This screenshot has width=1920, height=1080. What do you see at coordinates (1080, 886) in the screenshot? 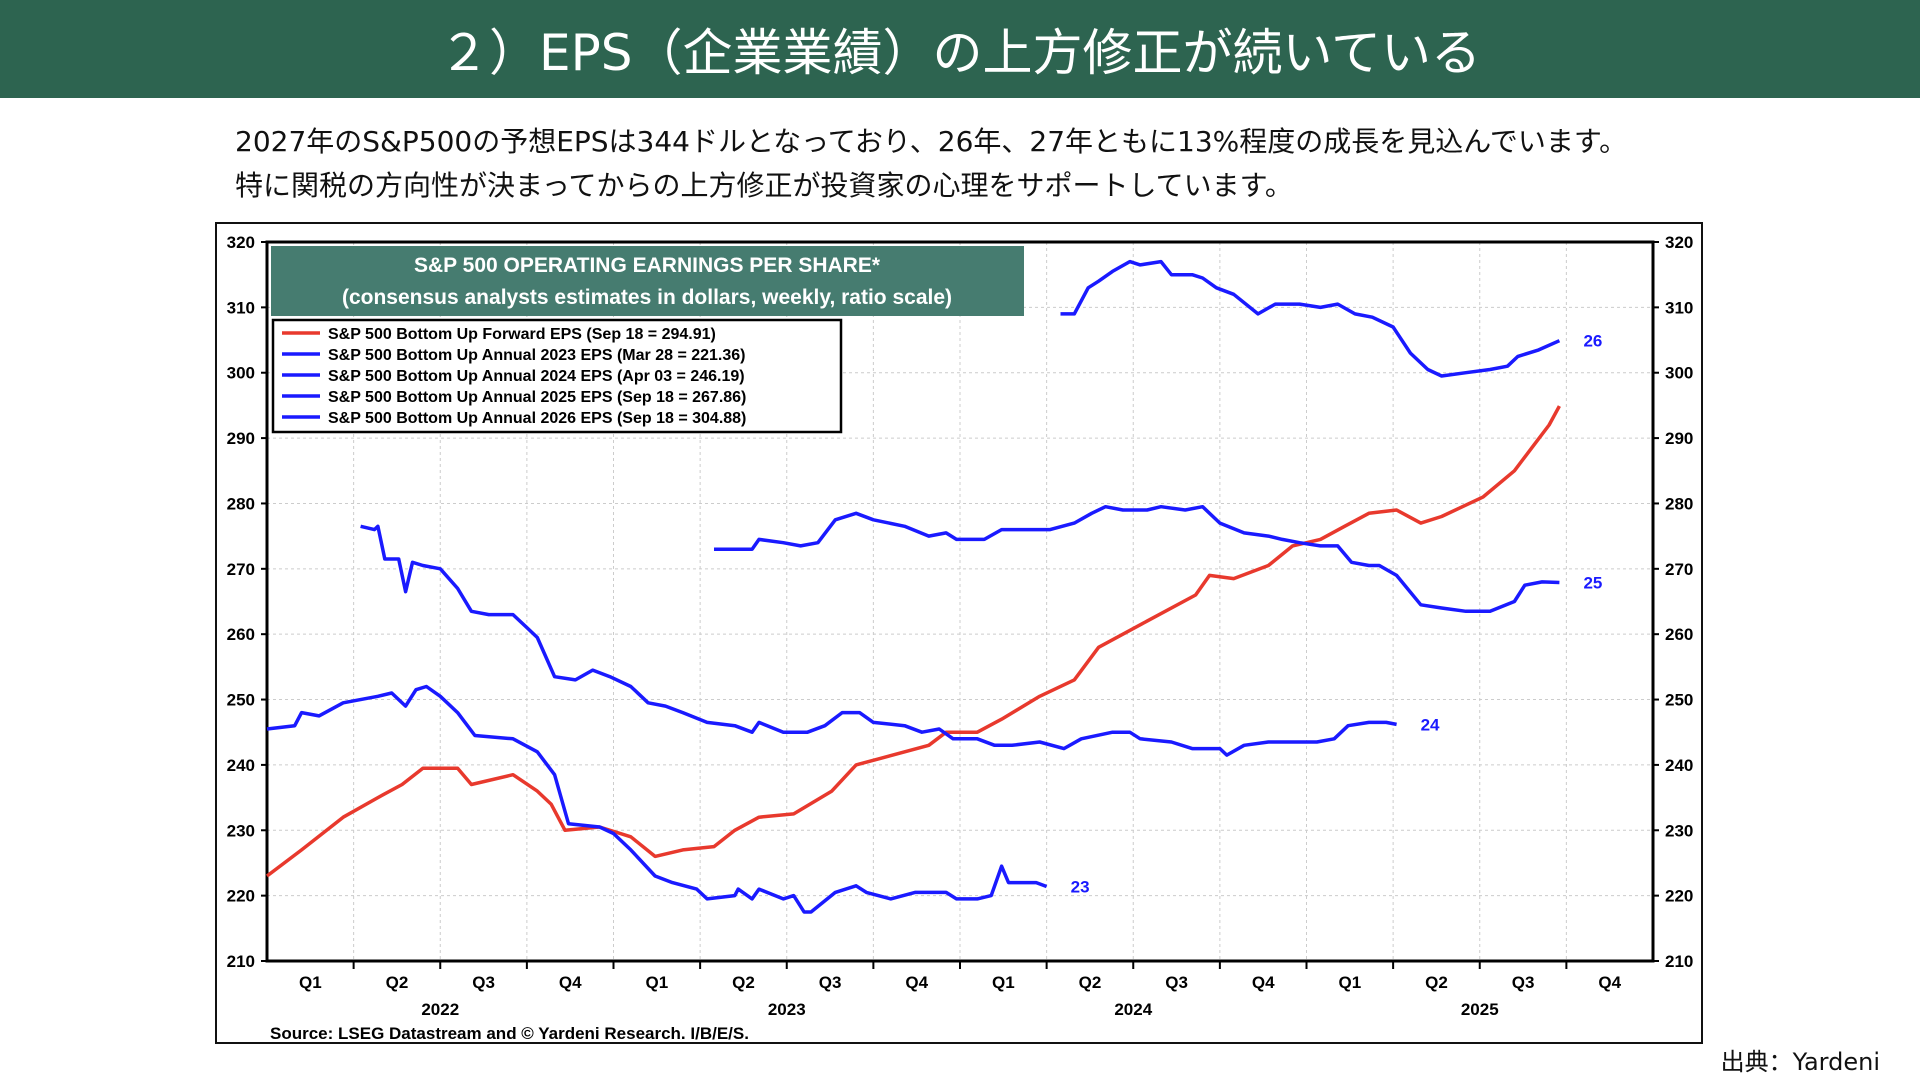
I see `series-end-label: 23` at bounding box center [1080, 886].